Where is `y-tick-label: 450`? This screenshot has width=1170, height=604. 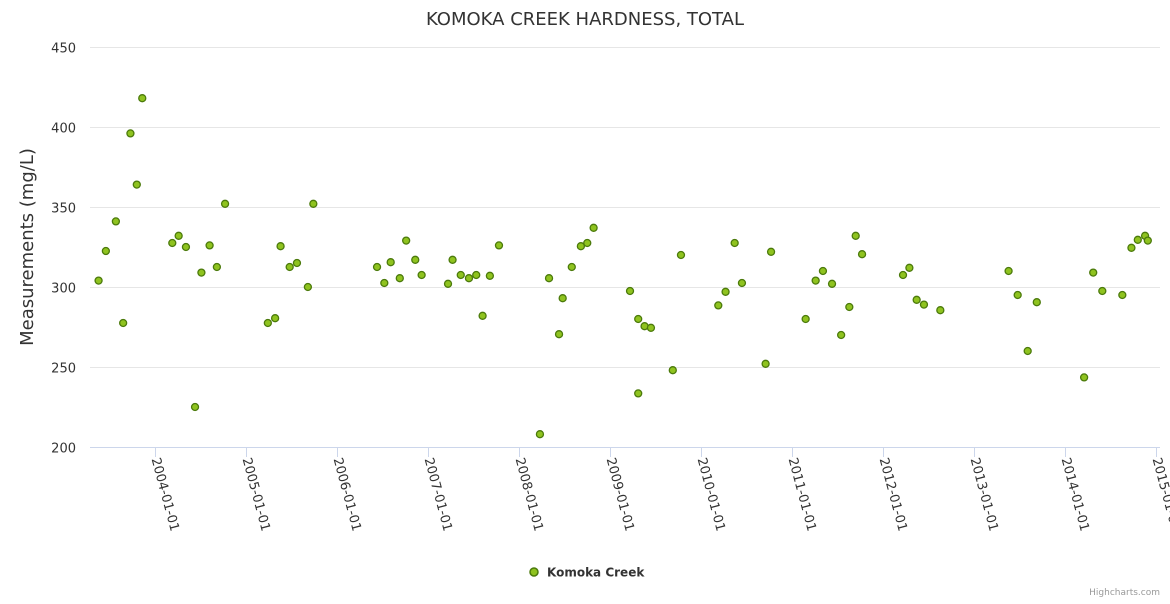 y-tick-label: 450 is located at coordinates (63, 49).